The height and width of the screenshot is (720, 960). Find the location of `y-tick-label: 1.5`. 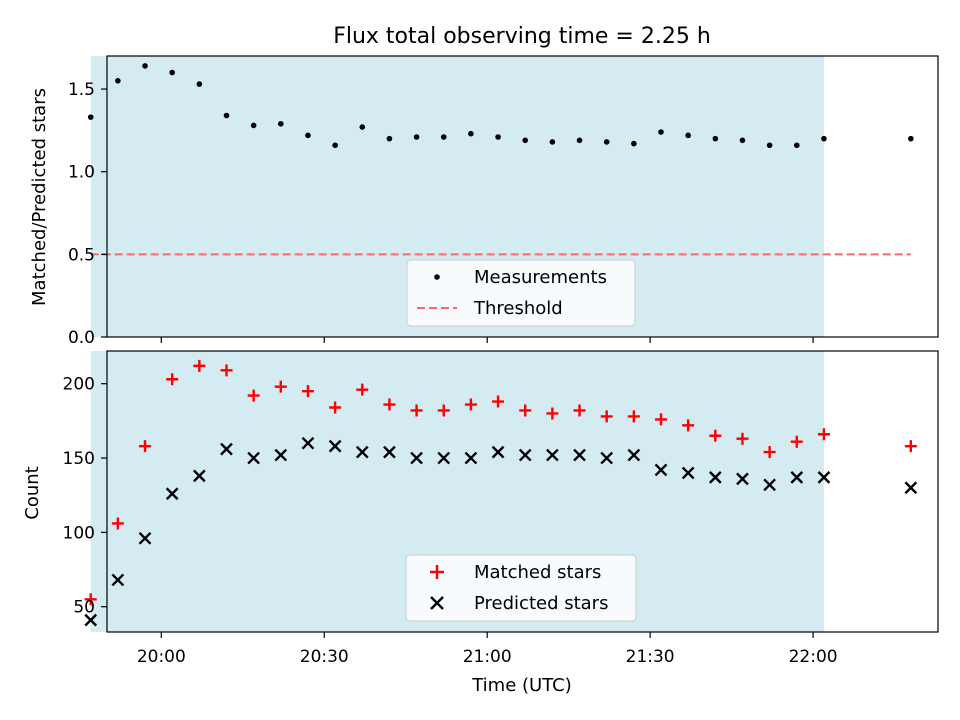

y-tick-label: 1.5 is located at coordinates (81, 90).